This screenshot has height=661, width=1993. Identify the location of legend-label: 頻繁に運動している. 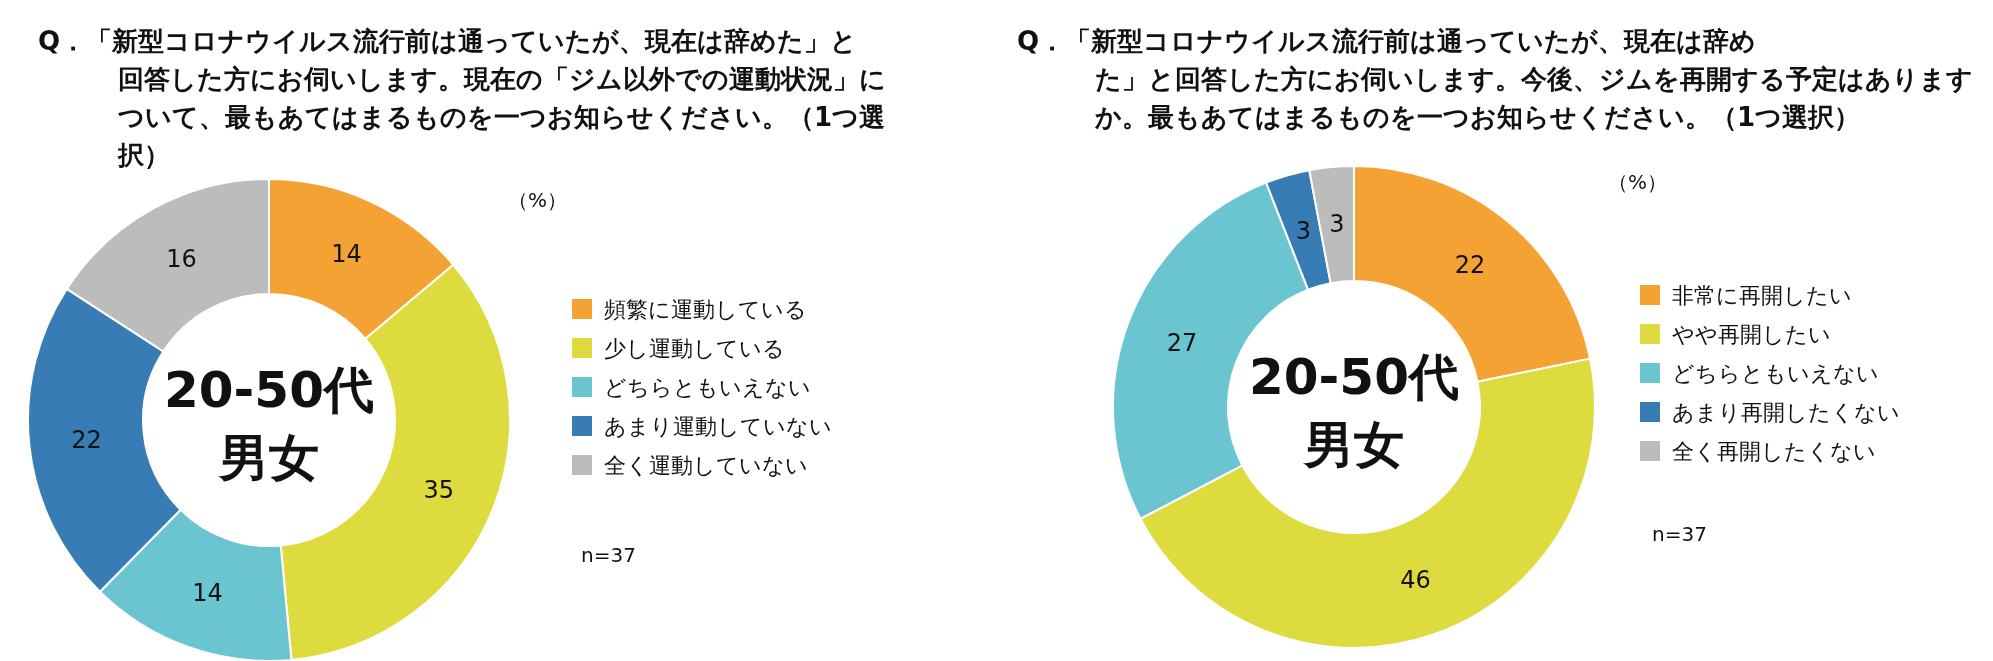
(705, 309).